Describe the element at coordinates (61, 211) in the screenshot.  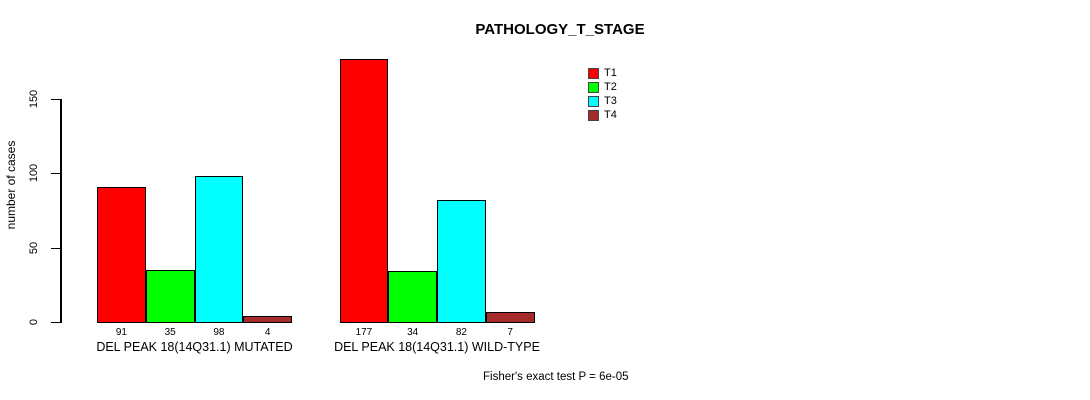
I see `y-axis-line` at that location.